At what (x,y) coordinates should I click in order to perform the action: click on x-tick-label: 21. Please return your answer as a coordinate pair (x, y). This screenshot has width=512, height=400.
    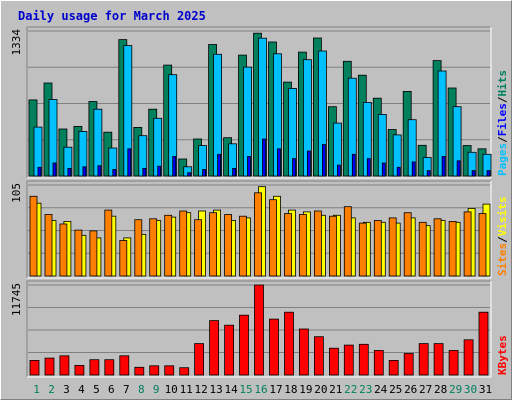
    Looking at the image, I should click on (335, 389).